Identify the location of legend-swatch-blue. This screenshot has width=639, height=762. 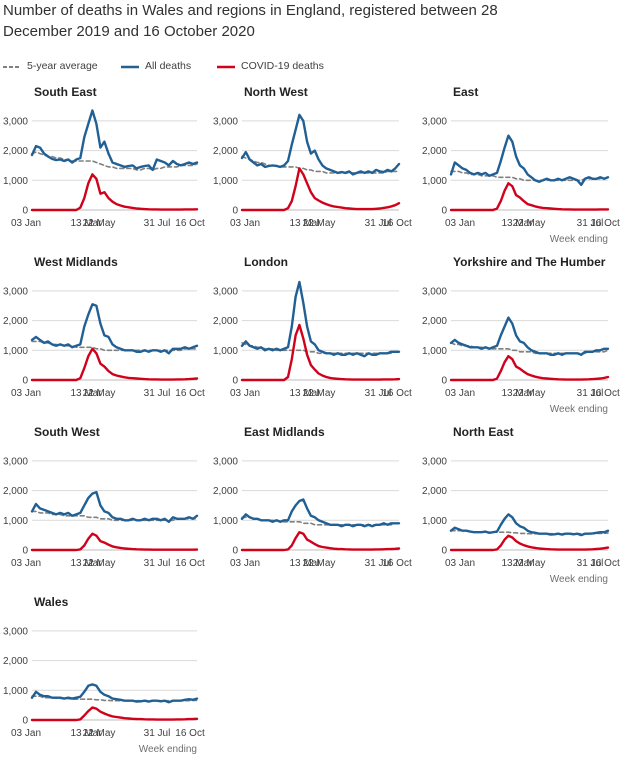
(130, 67).